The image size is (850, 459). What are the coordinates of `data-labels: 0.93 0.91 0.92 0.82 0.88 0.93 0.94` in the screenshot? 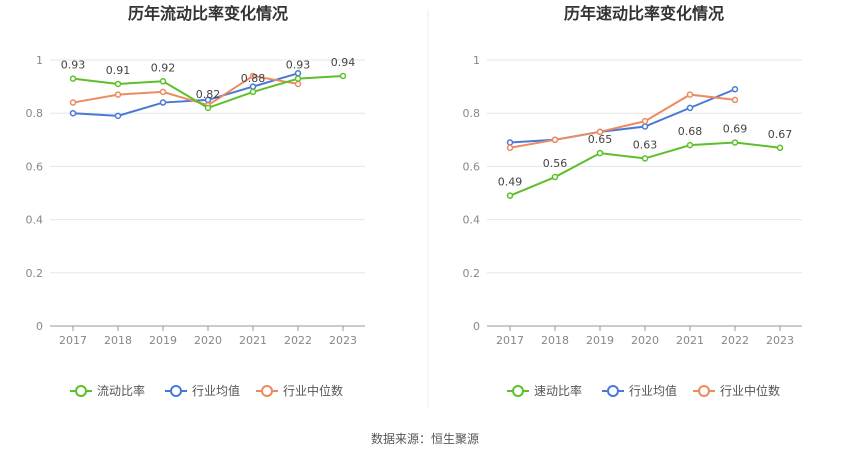 It's located at (208, 78).